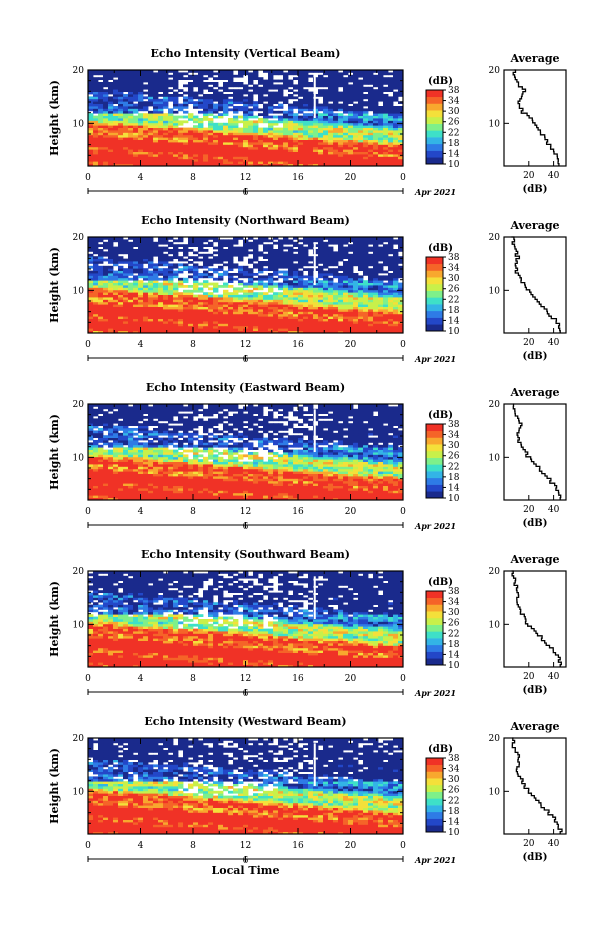 The image size is (616, 929). I want to click on colorbar-swatch, so click(434, 127).